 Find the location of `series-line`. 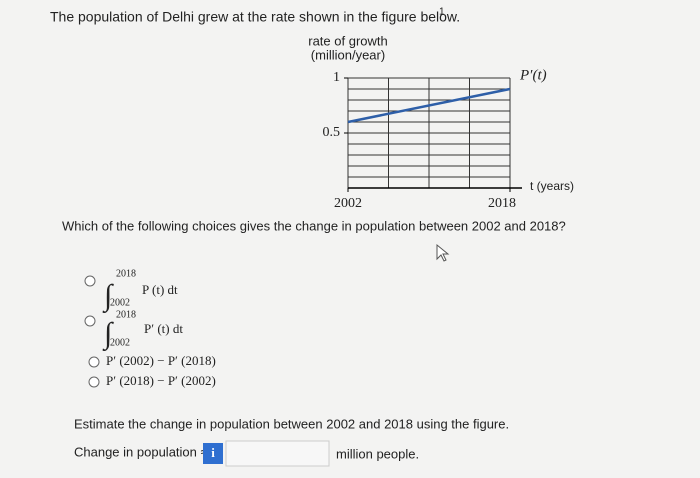

series-line is located at coordinates (429, 105).